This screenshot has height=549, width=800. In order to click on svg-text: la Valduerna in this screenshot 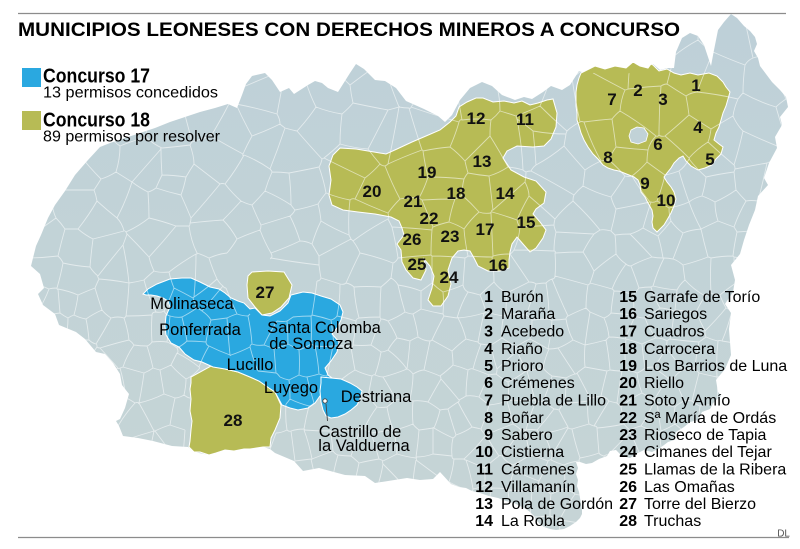, I will do `click(364, 446)`.